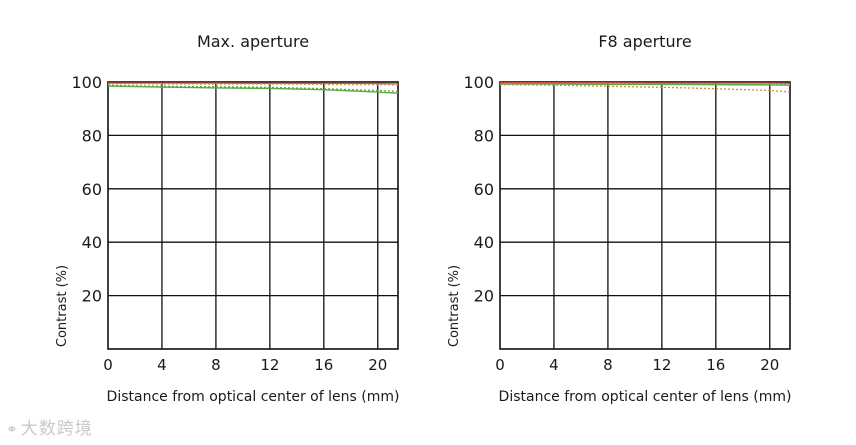  What do you see at coordinates (12, 430) in the screenshot?
I see `link-icon: ⚭` at bounding box center [12, 430].